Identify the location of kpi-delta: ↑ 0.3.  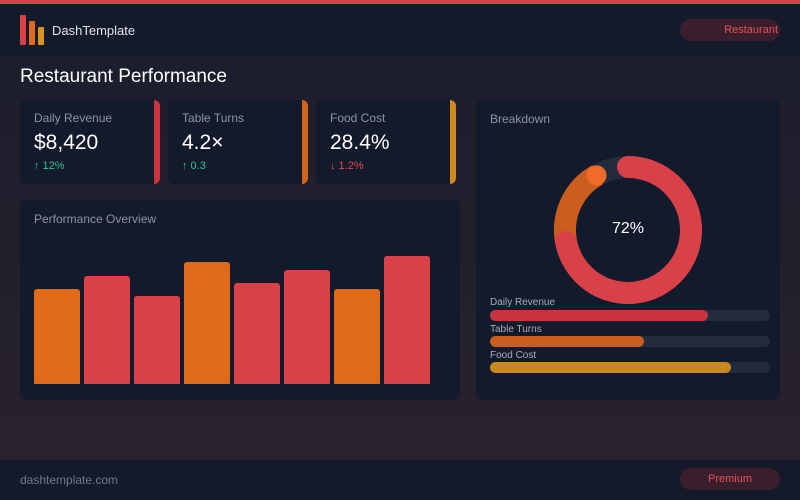
(194, 166).